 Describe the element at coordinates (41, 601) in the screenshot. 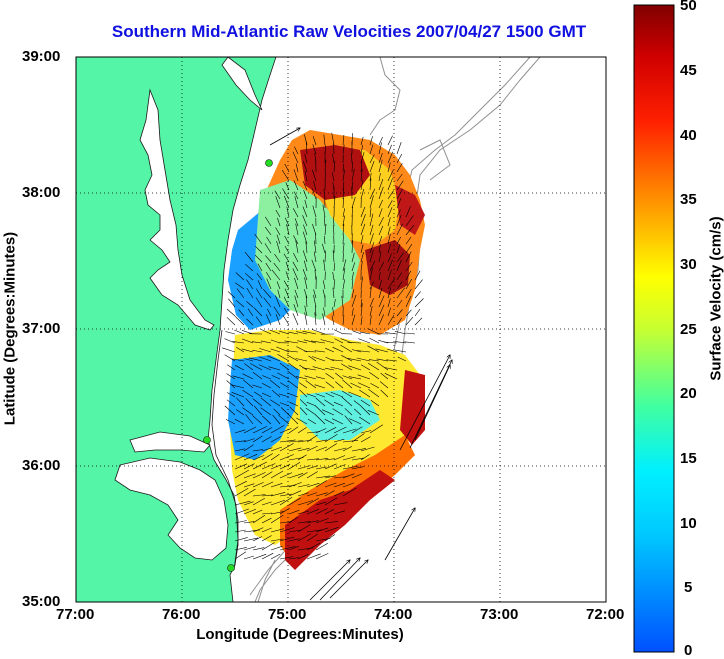

I see `y-tick-label: 35:00` at that location.